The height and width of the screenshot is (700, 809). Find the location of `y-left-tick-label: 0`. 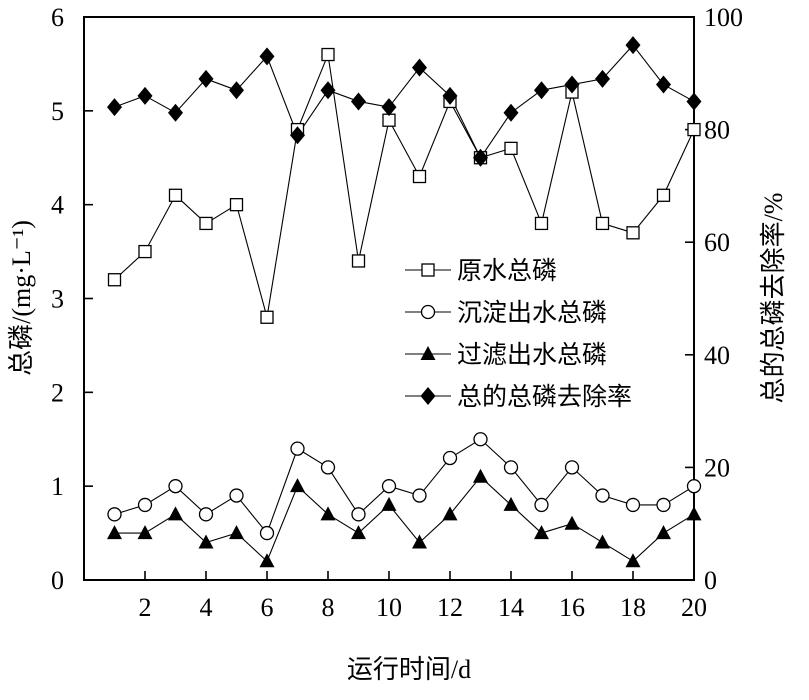

y-left-tick-label: 0 is located at coordinates (57, 580).